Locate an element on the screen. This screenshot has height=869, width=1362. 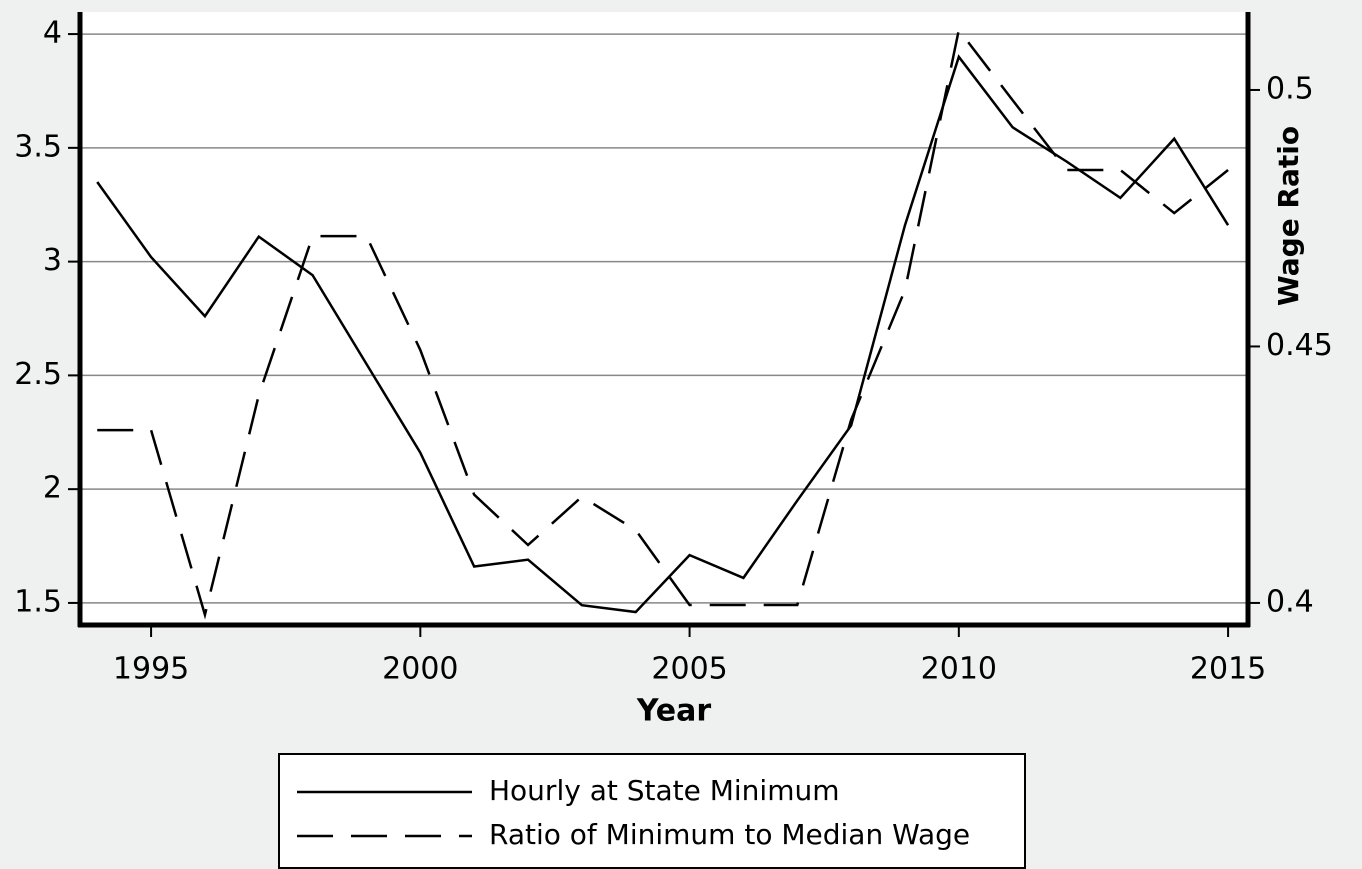
x-tick-label: 1995 is located at coordinates (151, 669).